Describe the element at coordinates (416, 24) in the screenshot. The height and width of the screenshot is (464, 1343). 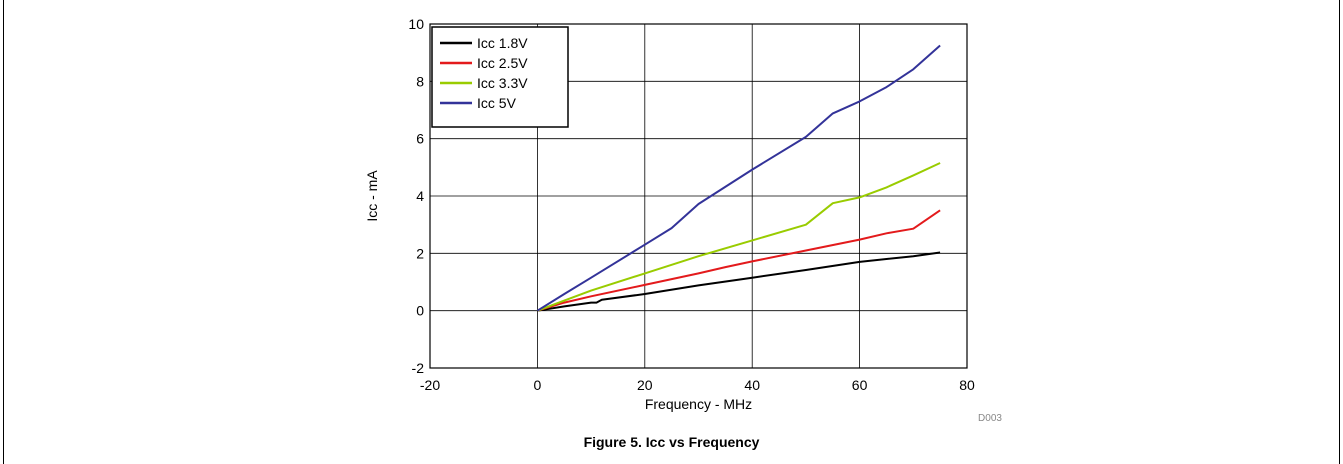
I see `y-tick-label: 10` at that location.